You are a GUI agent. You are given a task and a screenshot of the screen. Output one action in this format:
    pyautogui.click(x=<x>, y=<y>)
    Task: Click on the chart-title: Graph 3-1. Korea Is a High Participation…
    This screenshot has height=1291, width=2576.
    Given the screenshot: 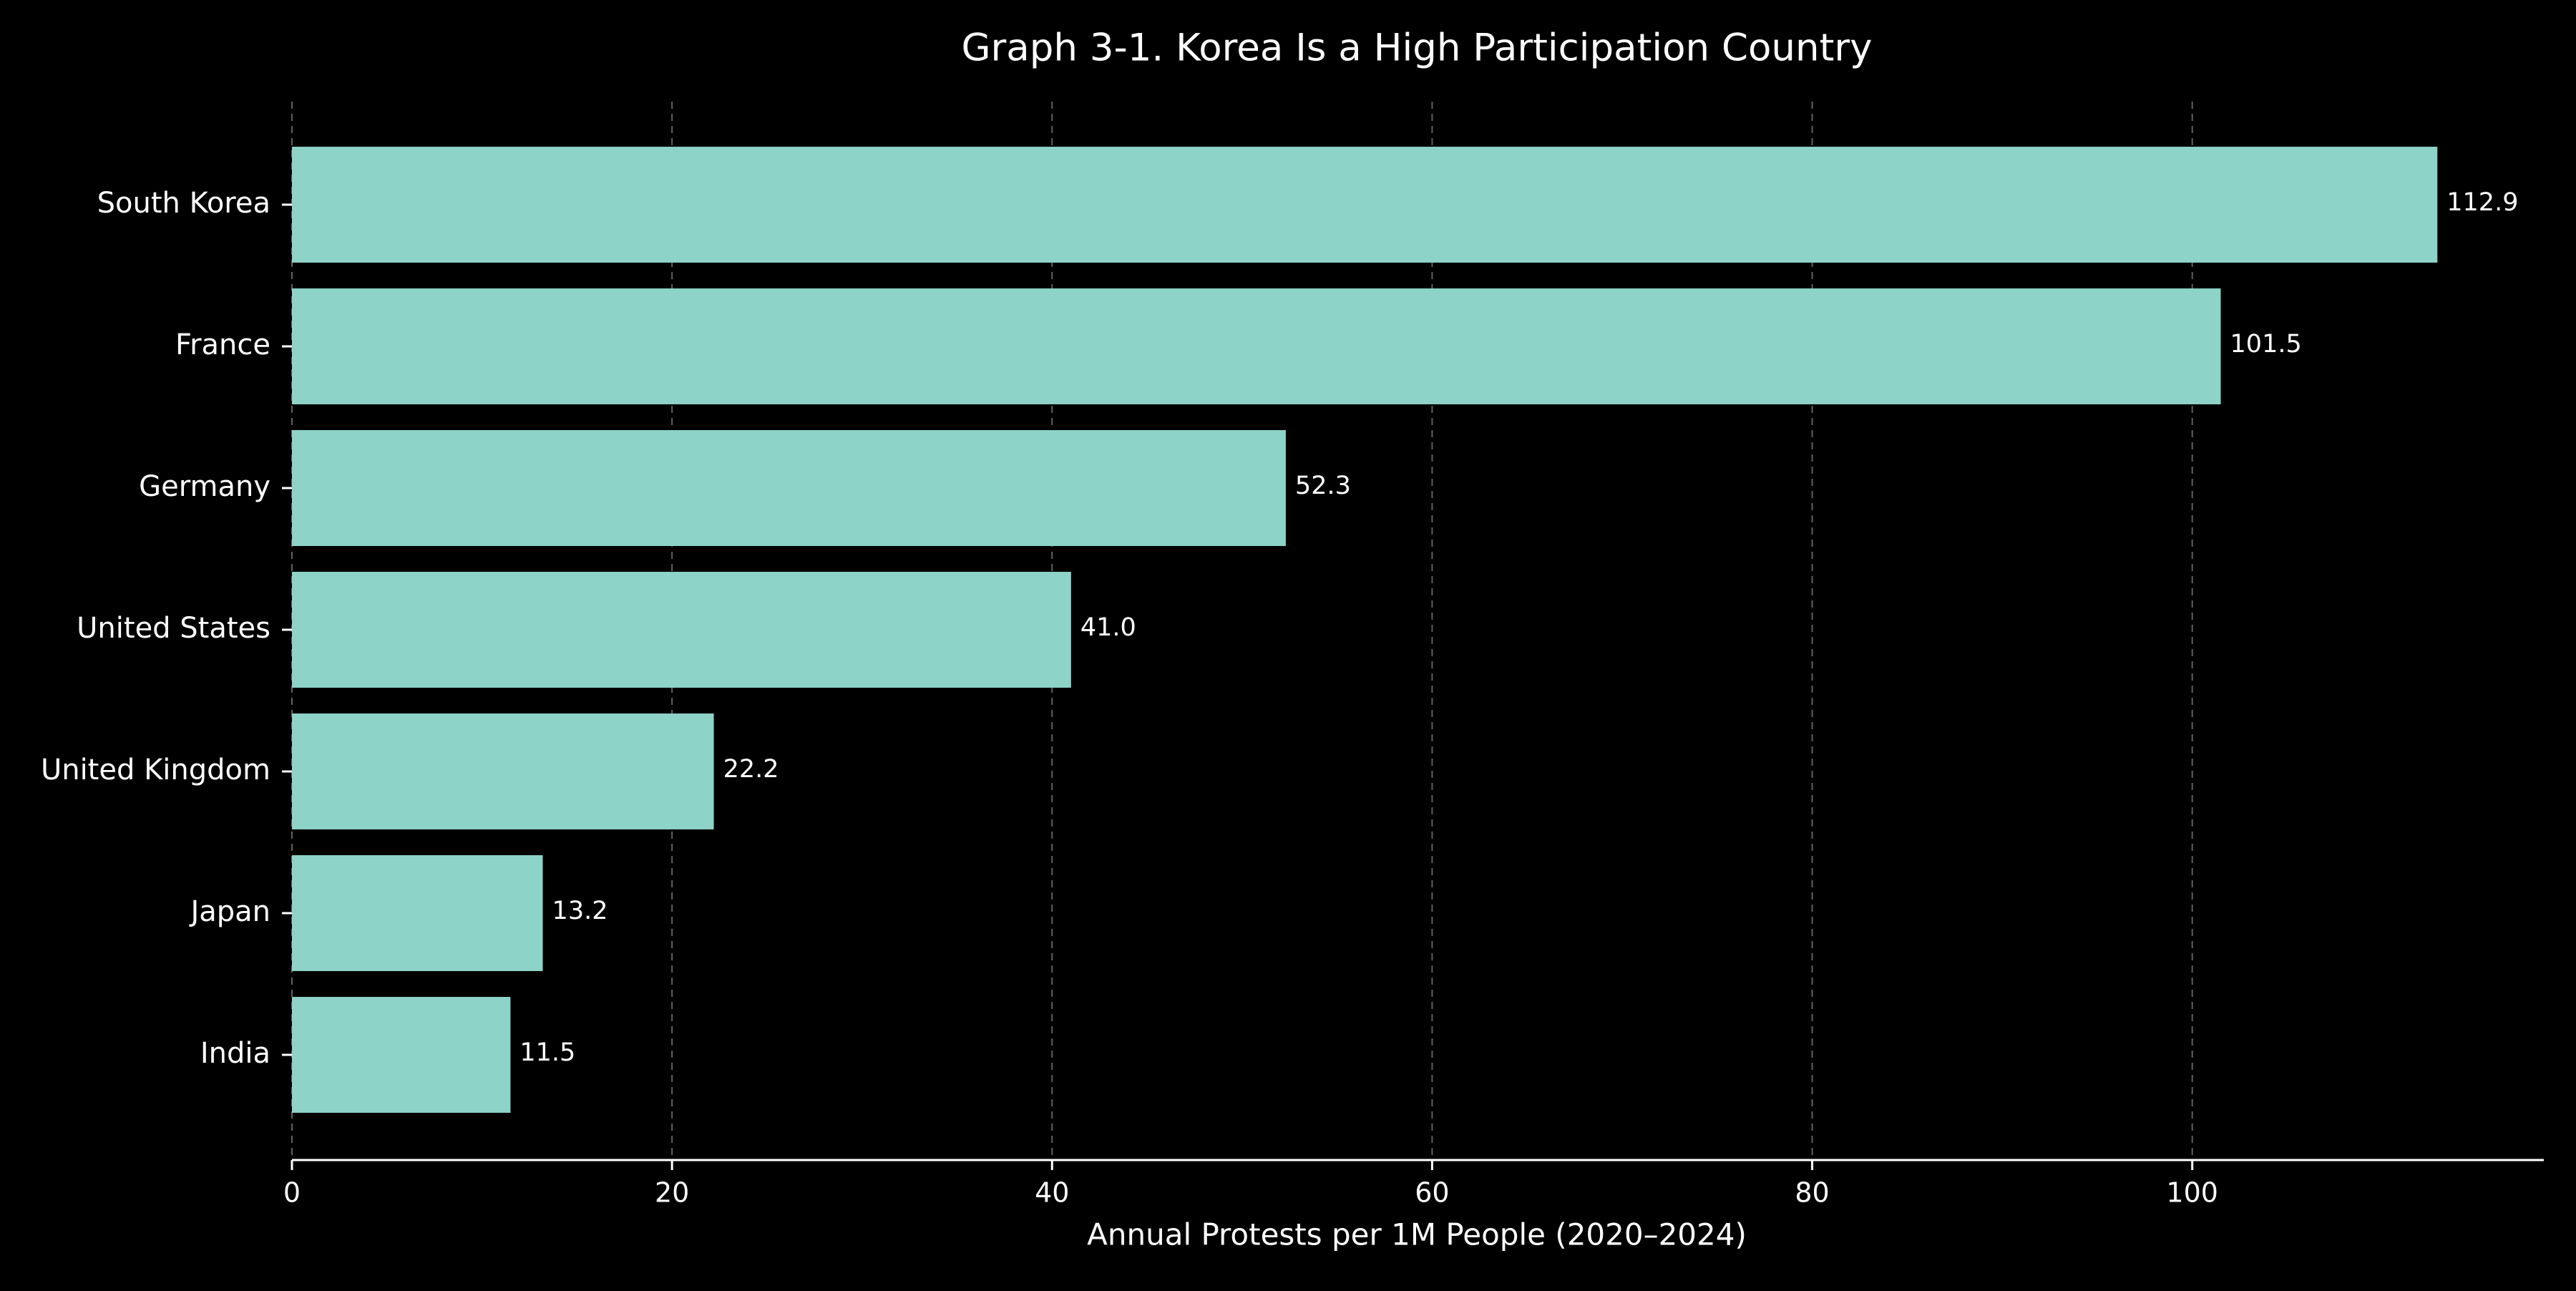 What is the action you would take?
    pyautogui.click(x=1416, y=48)
    